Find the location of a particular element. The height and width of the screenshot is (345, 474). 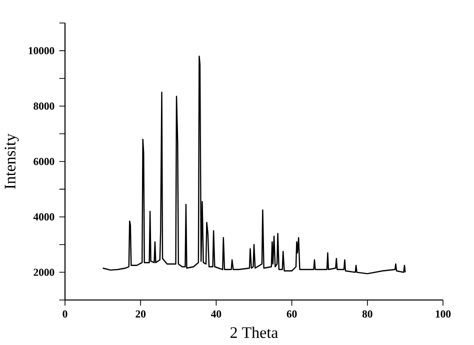

y-tick-label: 4000 is located at coordinates (43, 216).